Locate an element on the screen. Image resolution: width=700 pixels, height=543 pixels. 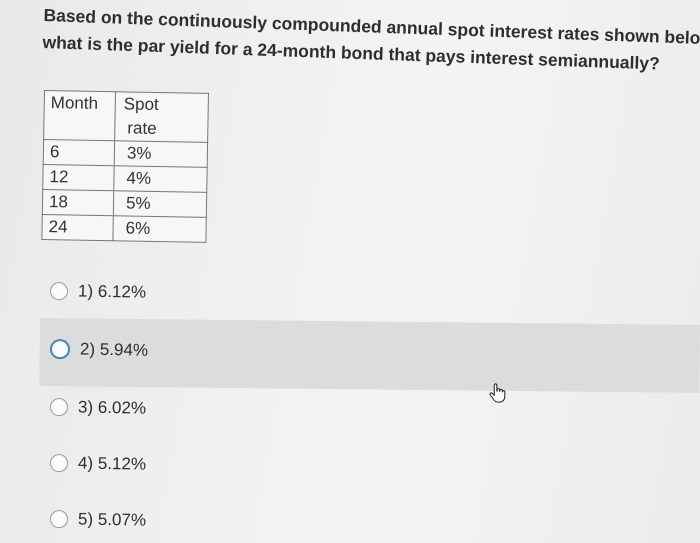
option-label: 4) 5.12% is located at coordinates (112, 463).